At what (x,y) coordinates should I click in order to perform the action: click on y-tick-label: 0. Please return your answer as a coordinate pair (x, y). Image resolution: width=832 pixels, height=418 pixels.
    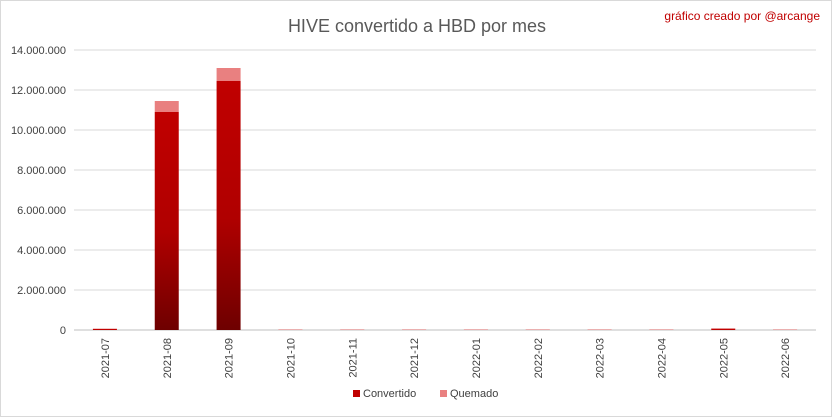
    Looking at the image, I should click on (63, 331).